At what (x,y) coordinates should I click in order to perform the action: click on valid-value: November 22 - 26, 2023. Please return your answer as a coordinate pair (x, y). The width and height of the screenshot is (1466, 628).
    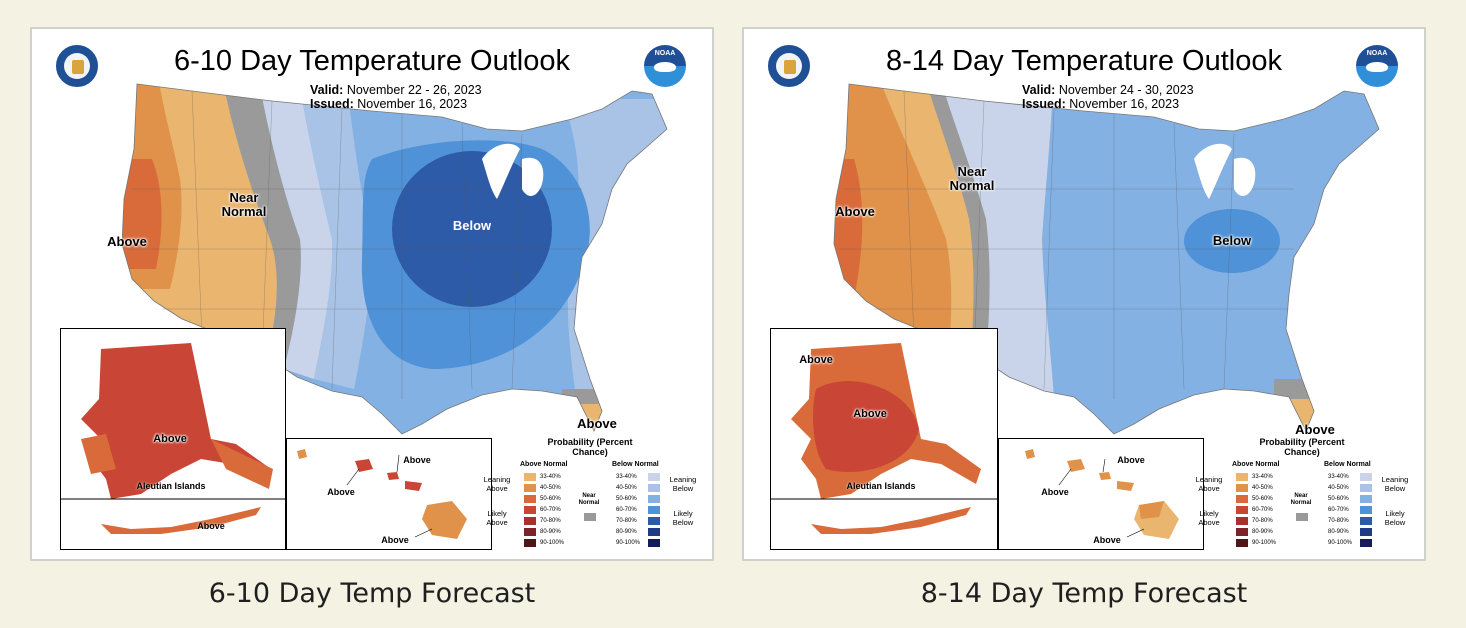
    Looking at the image, I should click on (414, 90).